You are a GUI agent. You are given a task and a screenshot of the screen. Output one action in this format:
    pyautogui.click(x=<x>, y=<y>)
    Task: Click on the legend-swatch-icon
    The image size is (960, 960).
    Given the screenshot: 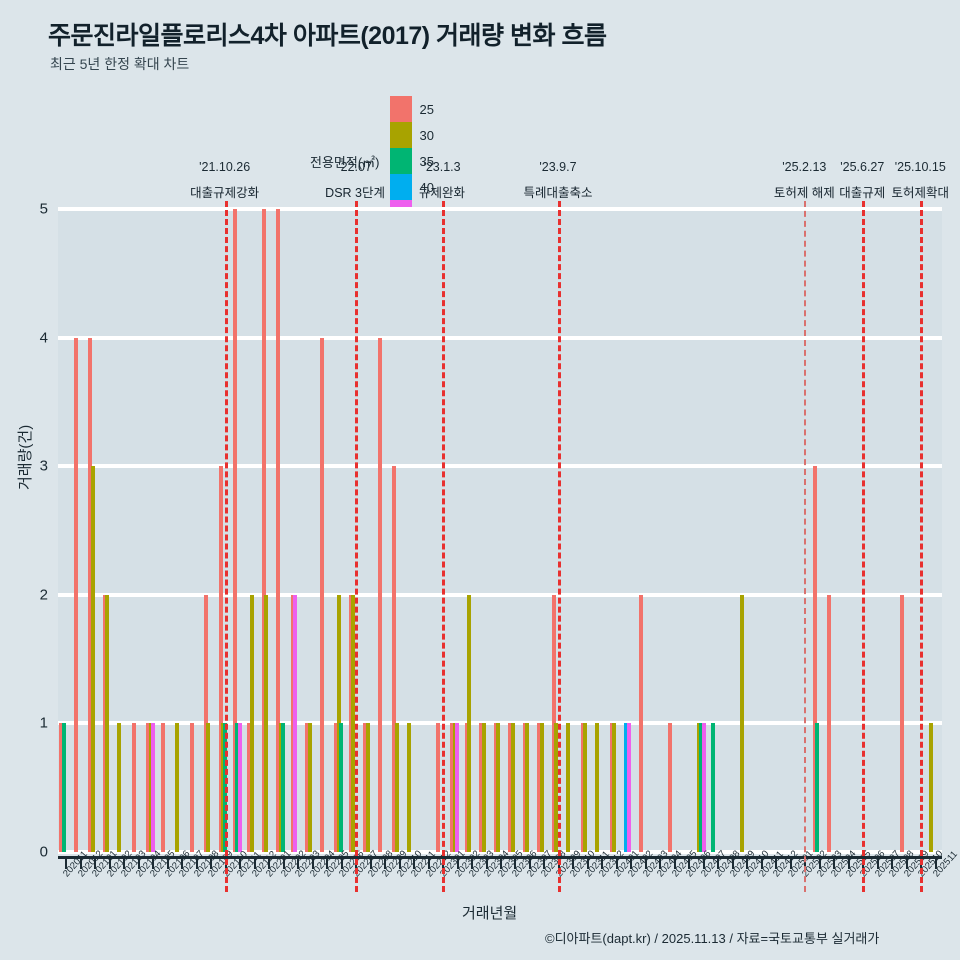 What is the action you would take?
    pyautogui.click(x=400, y=135)
    